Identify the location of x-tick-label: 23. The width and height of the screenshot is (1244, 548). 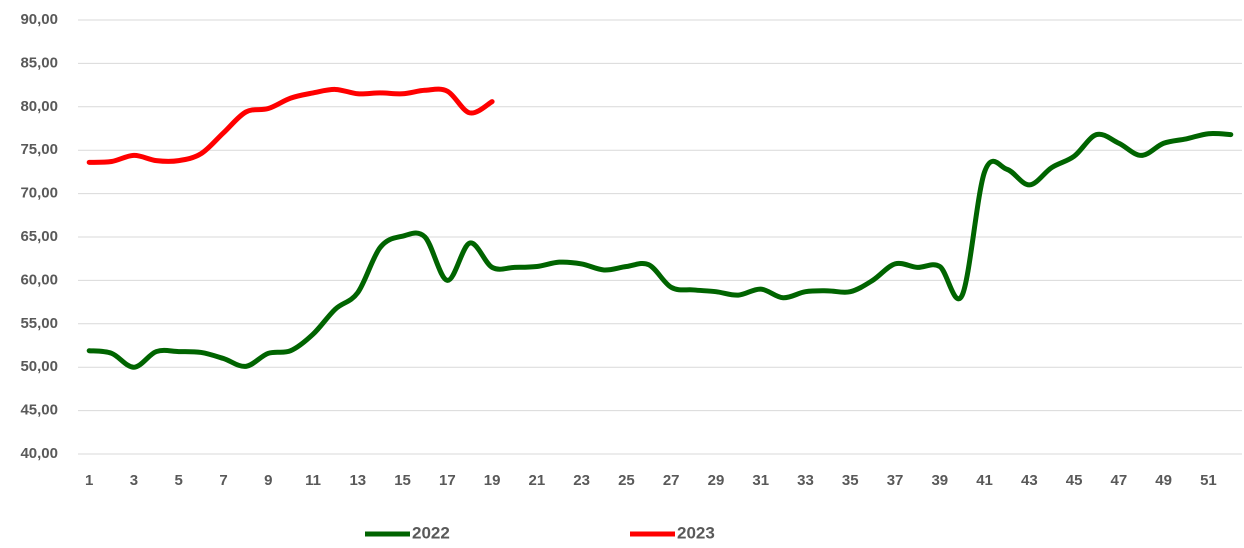
(581, 480).